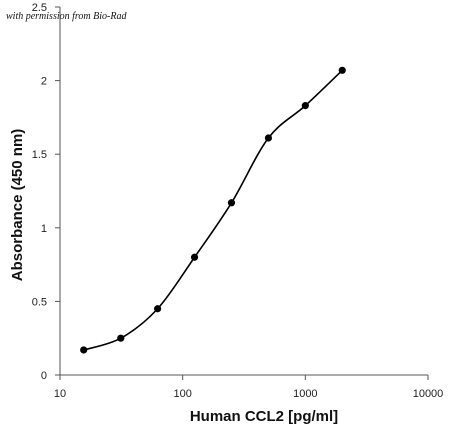 Image resolution: width=450 pixels, height=428 pixels. What do you see at coordinates (39, 8) in the screenshot?
I see `y-tick-label: 2.5` at bounding box center [39, 8].